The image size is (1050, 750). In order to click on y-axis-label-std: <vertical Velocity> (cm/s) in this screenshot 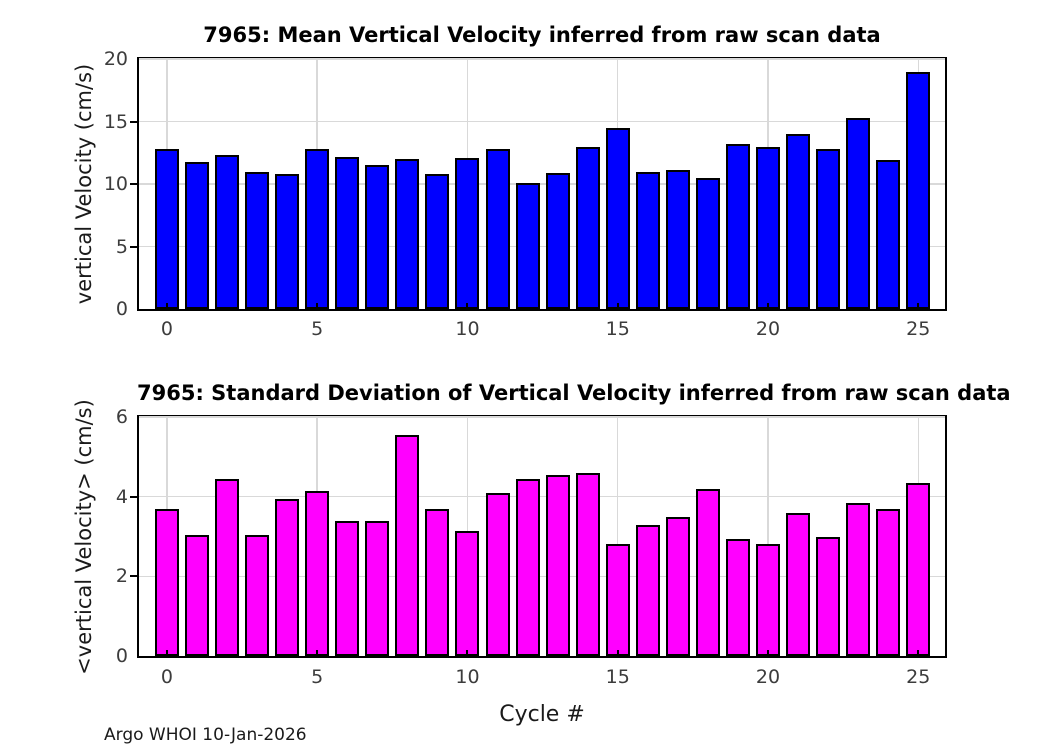, I will do `click(84, 536)`.